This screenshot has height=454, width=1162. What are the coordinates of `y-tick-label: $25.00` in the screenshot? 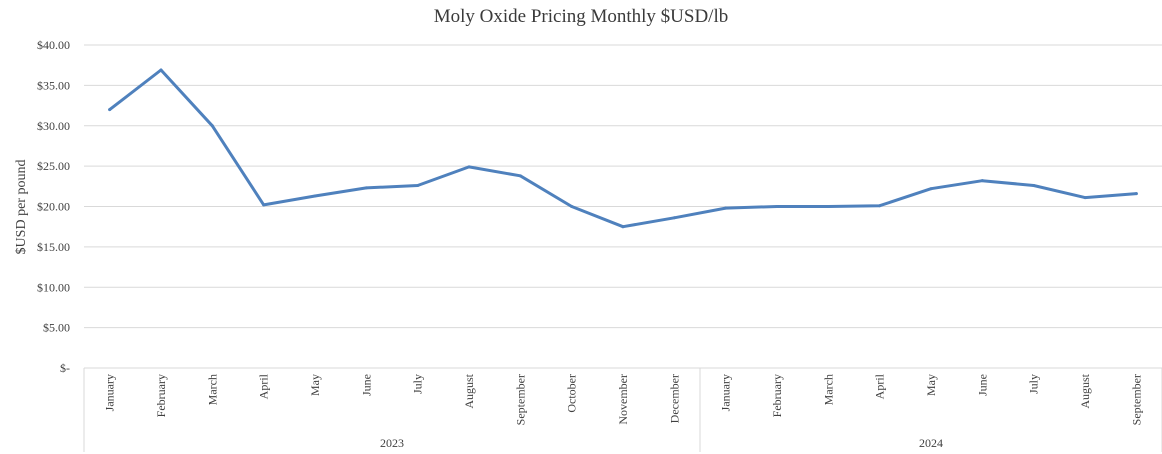 It's located at (53, 166).